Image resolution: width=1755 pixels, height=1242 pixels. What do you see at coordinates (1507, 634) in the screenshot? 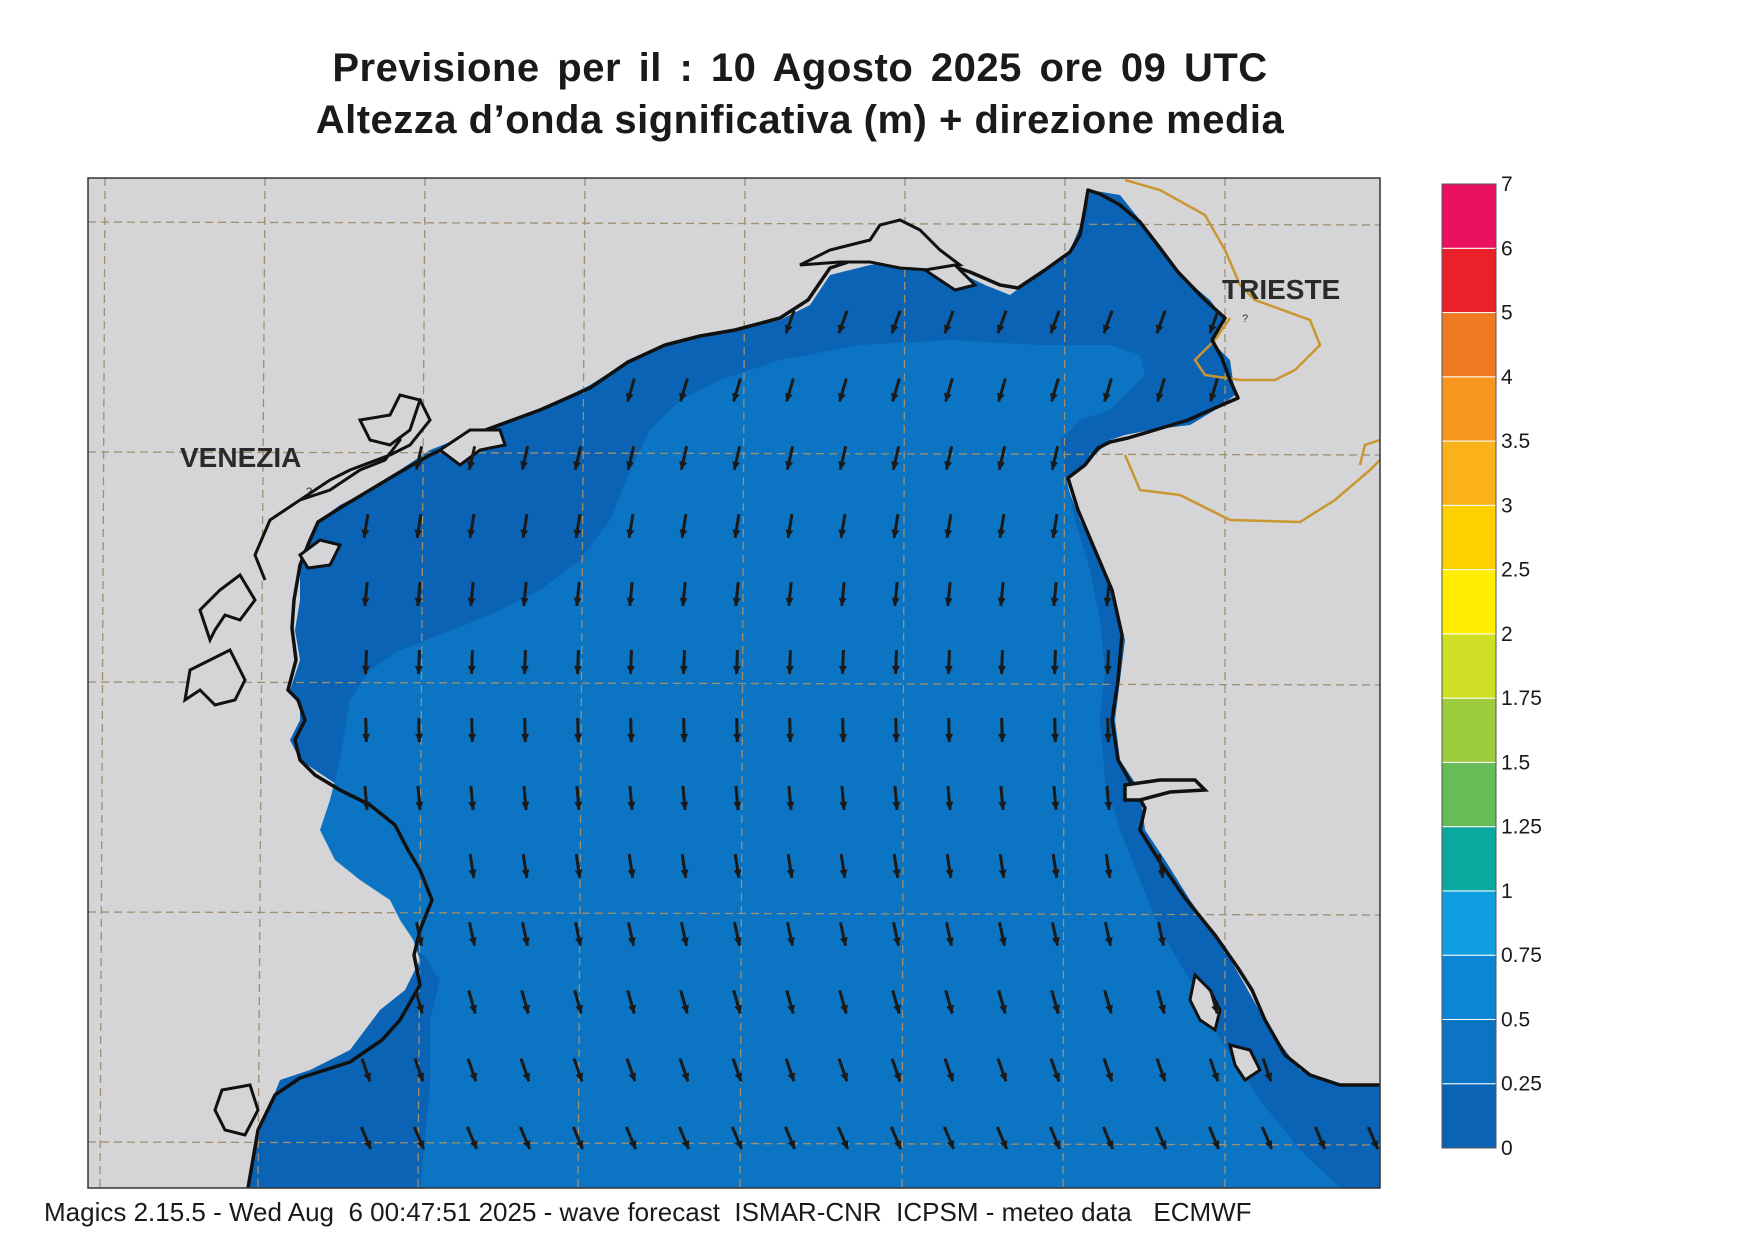
I see `colorbar-tick-label: 2` at bounding box center [1507, 634].